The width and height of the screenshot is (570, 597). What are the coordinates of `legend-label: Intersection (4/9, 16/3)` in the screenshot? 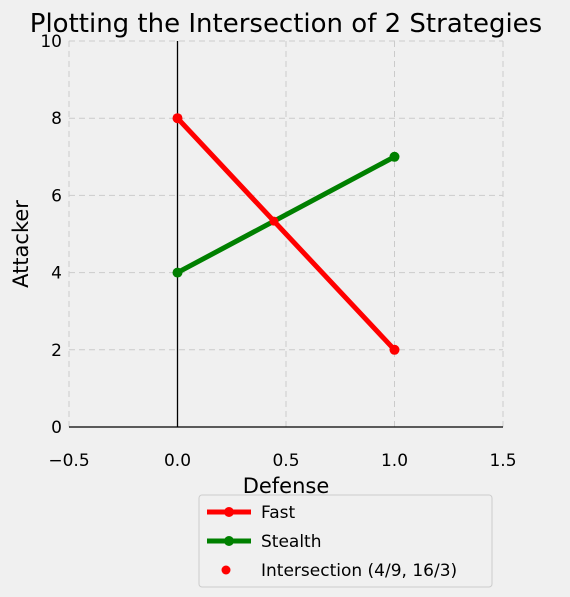 It's located at (359, 571).